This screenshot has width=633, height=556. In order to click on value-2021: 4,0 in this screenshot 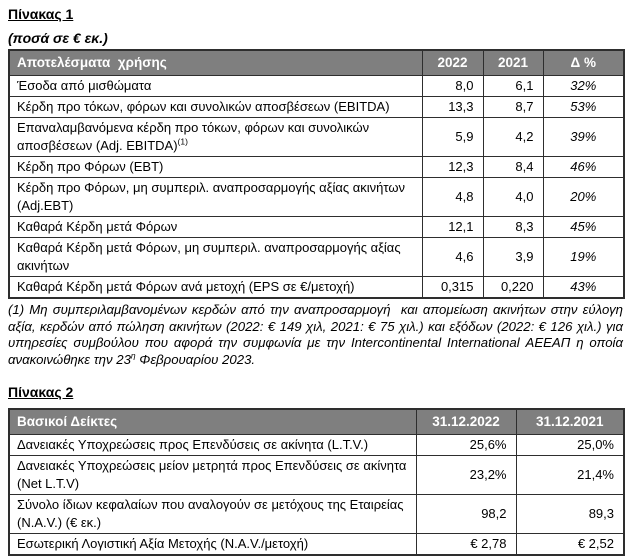, I will do `click(513, 197)`.